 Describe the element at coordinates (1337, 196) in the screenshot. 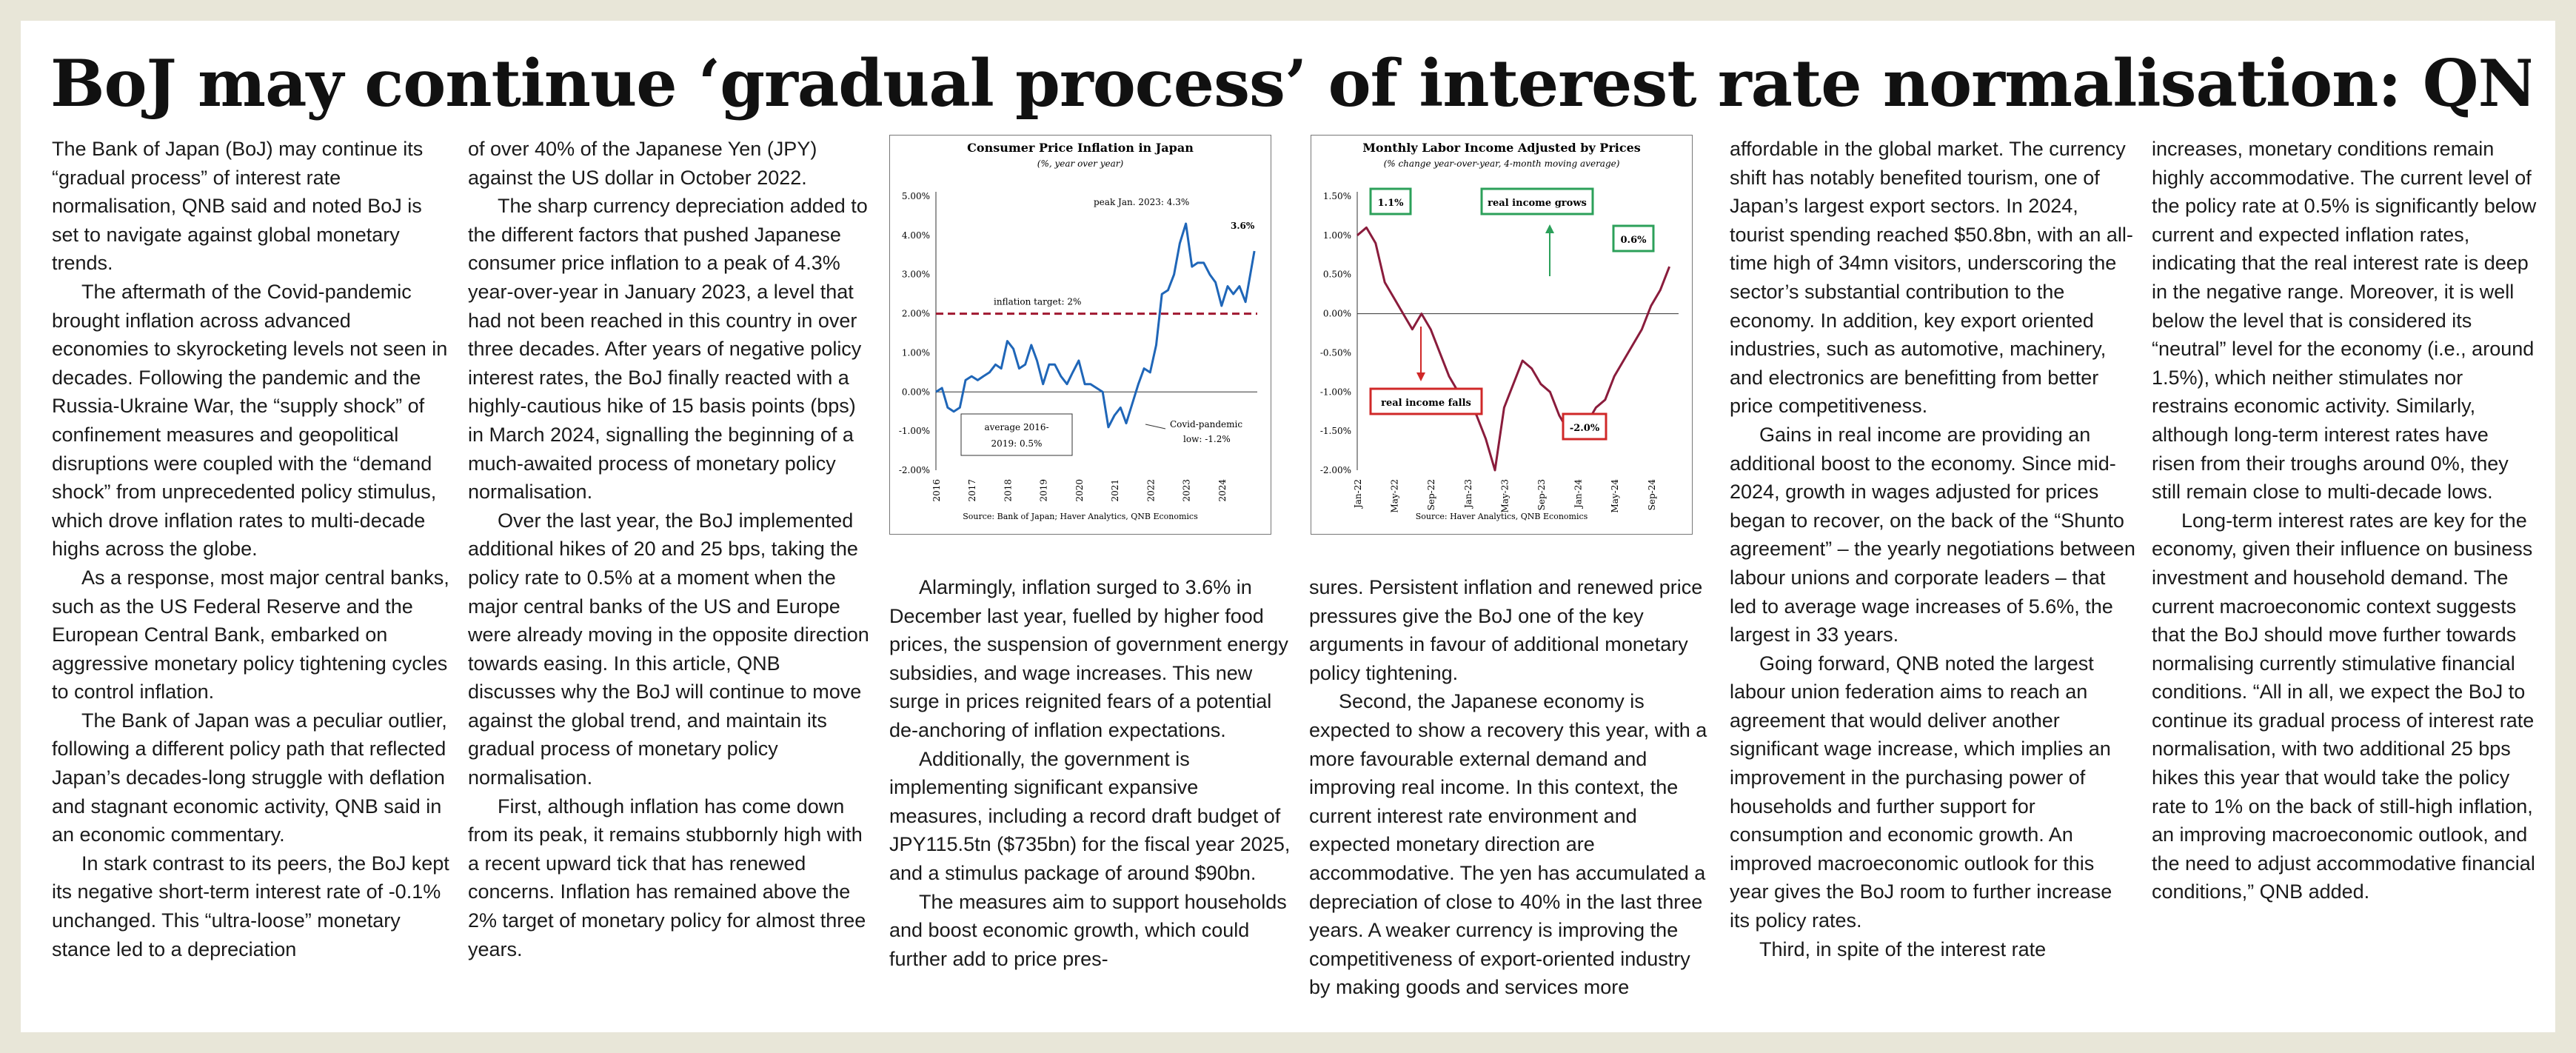

I see `y-tick-label: 1.50%` at that location.